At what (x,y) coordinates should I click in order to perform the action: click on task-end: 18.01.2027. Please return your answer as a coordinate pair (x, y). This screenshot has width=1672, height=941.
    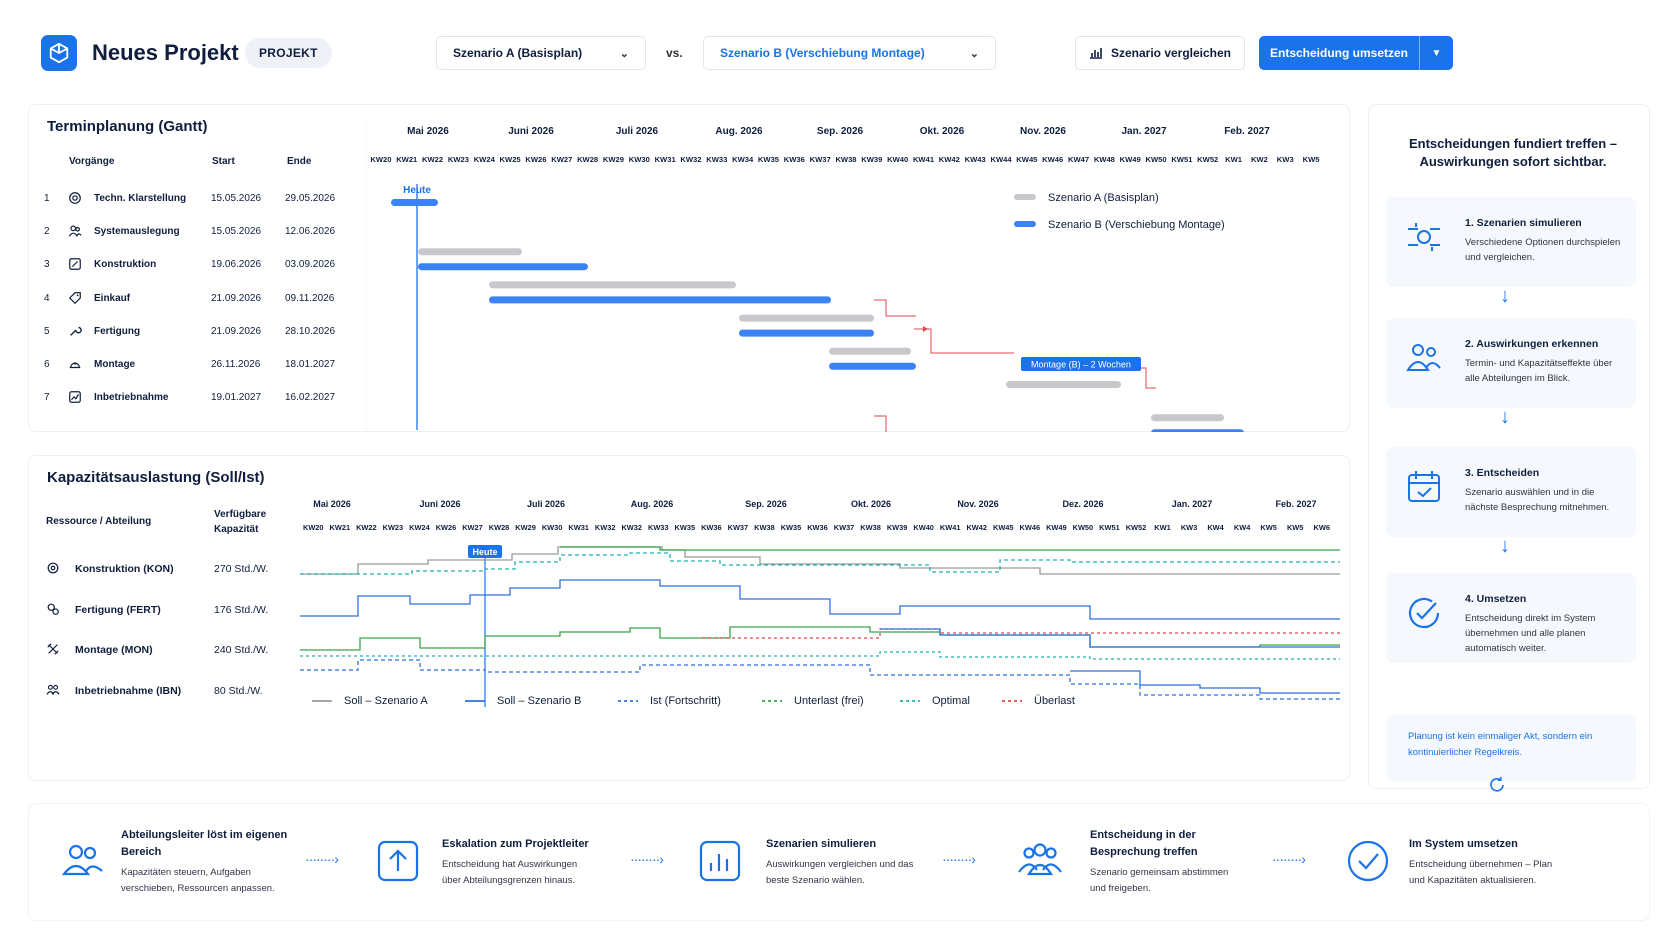
    Looking at the image, I should click on (310, 364).